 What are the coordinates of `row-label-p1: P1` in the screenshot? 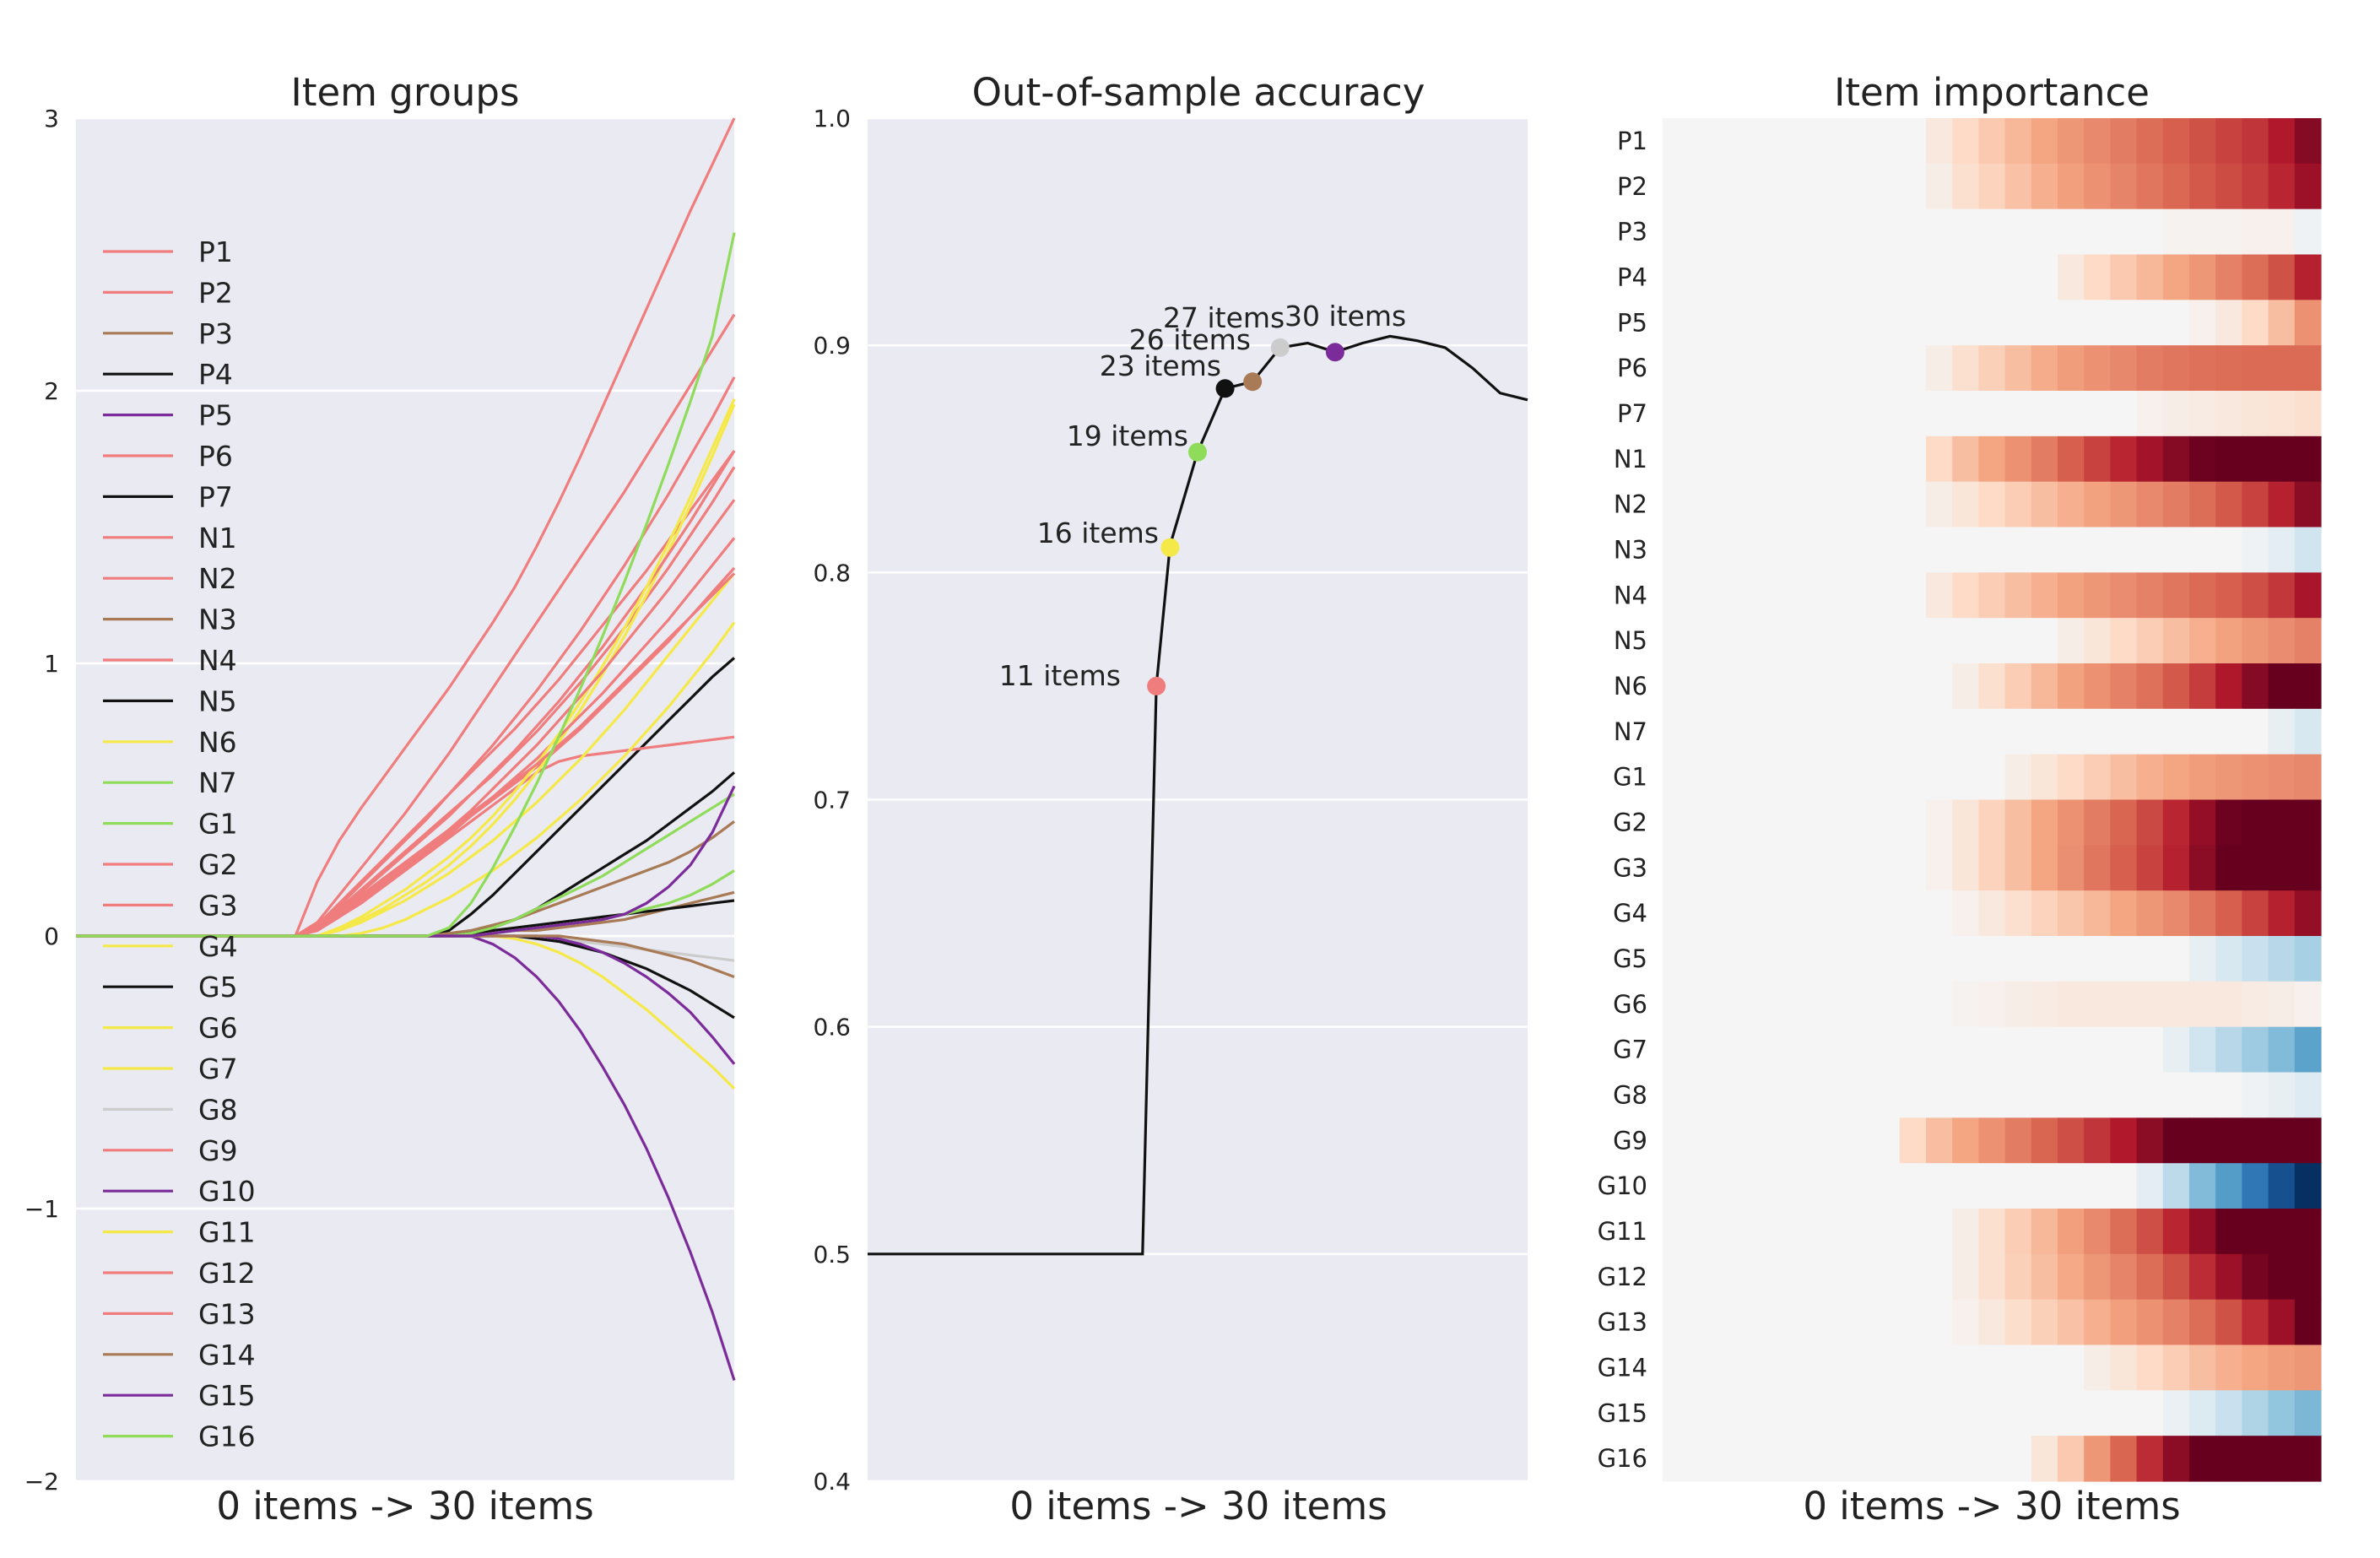 It's located at (1632, 141).